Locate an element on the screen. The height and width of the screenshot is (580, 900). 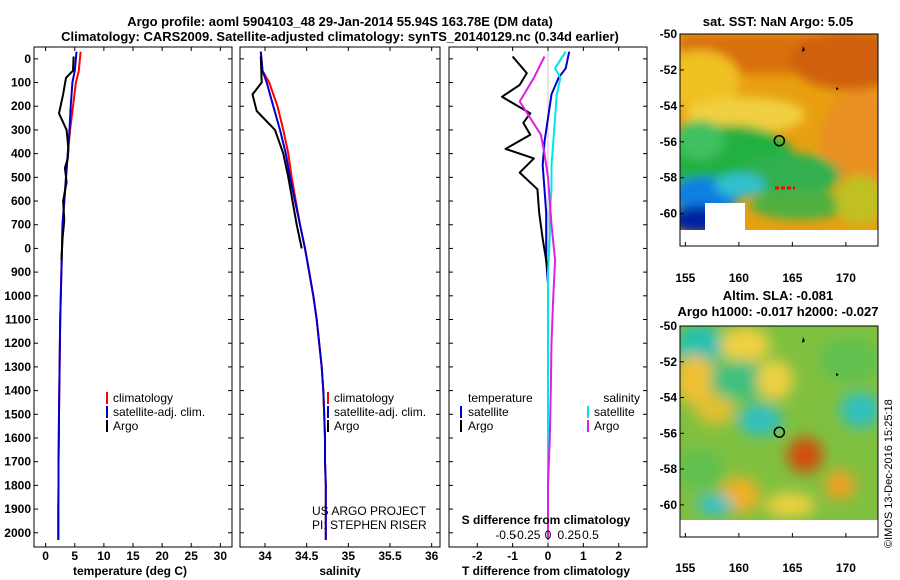
depth-tick-label: 100 is located at coordinates (21, 83).